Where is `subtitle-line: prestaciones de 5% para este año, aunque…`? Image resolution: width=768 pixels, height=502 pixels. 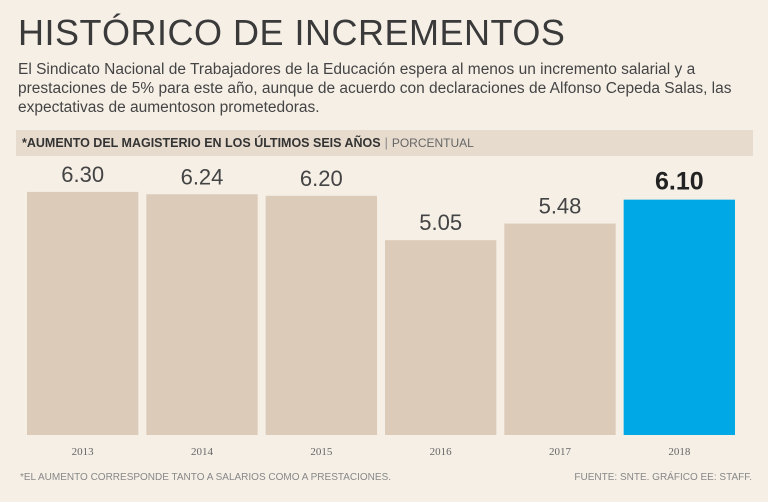 subtitle-line: prestaciones de 5% para este año, aunque… is located at coordinates (375, 88).